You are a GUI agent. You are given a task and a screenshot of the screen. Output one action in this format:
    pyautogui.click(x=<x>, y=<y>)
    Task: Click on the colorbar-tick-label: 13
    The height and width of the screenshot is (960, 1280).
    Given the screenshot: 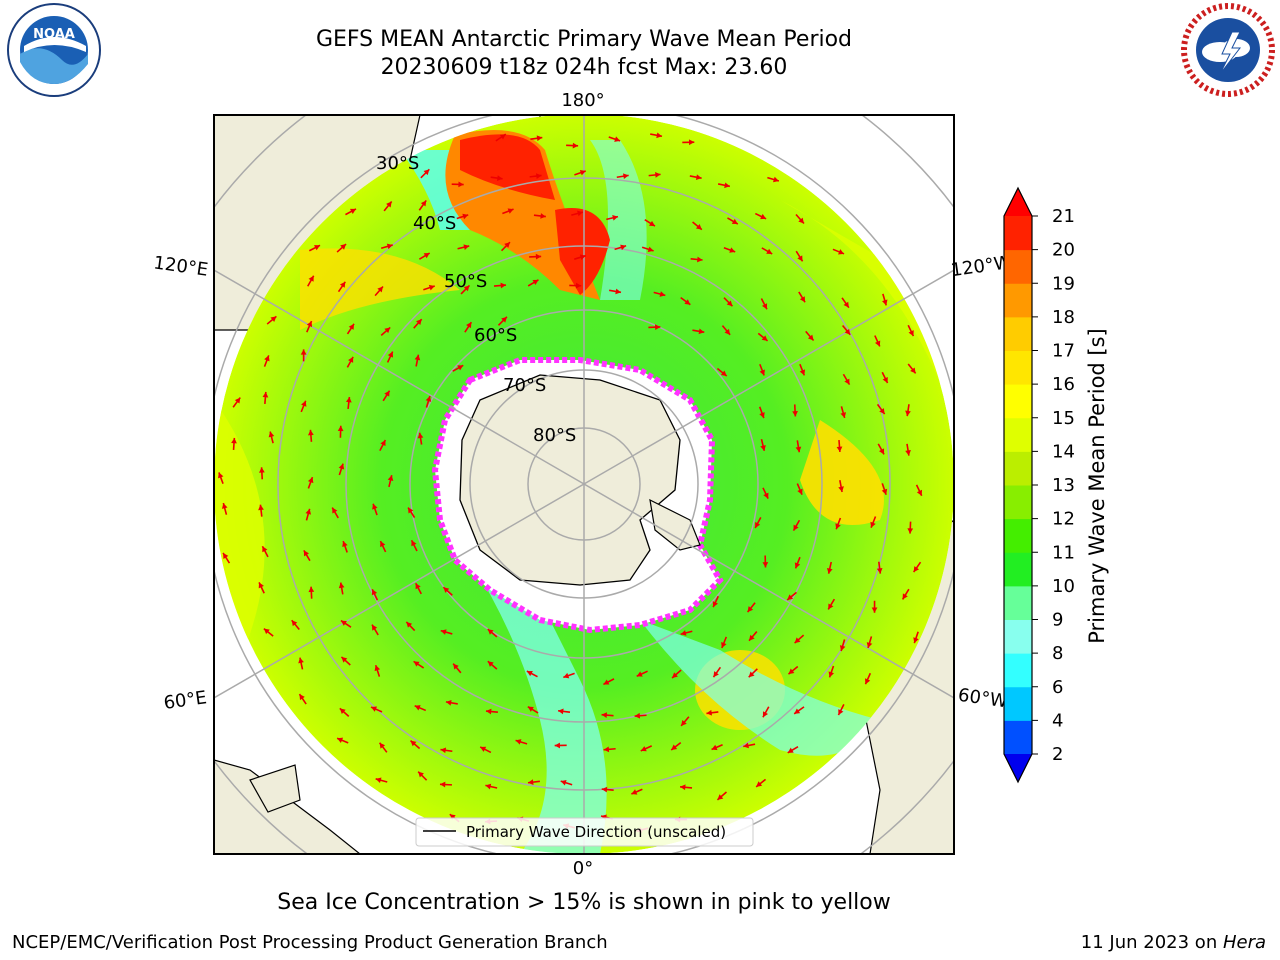 What is the action you would take?
    pyautogui.click(x=1063, y=485)
    